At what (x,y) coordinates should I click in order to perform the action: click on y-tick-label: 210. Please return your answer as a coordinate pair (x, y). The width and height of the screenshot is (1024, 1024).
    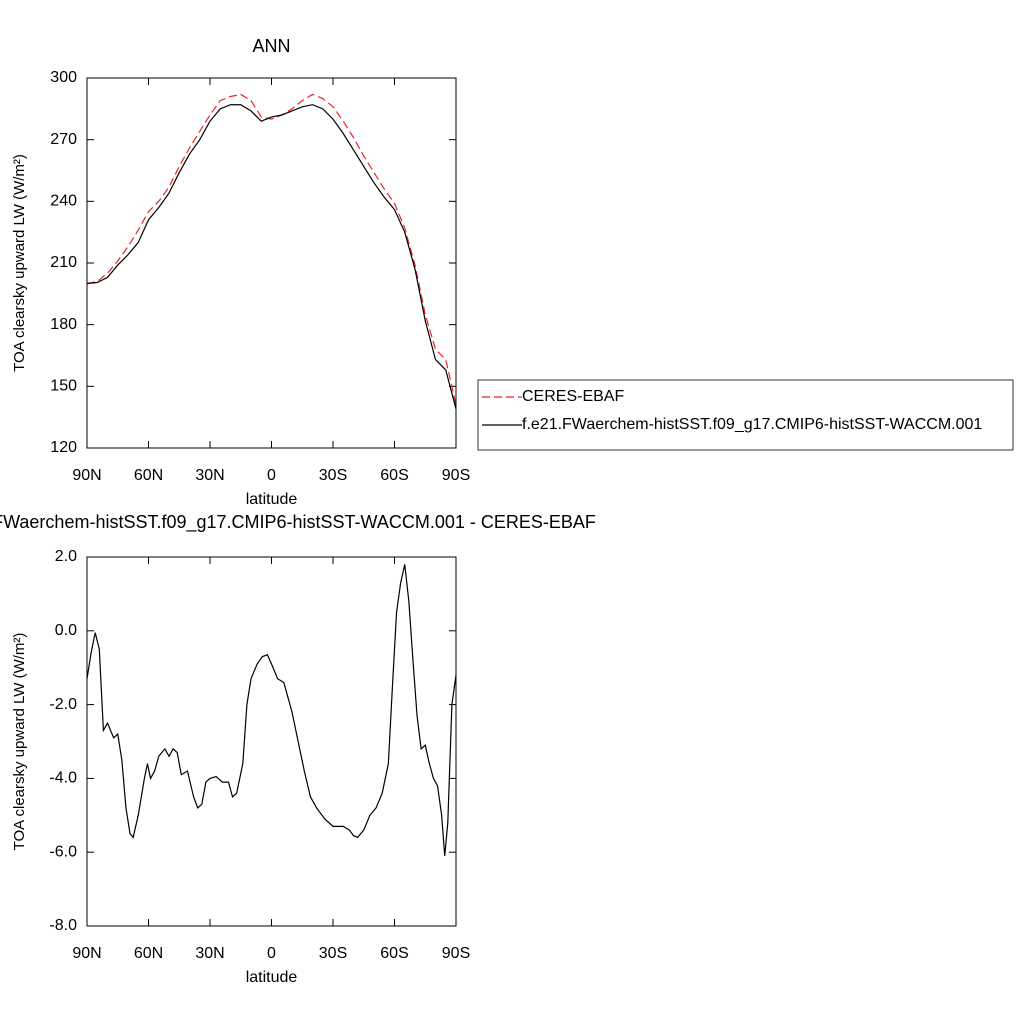
    Looking at the image, I should click on (63, 262).